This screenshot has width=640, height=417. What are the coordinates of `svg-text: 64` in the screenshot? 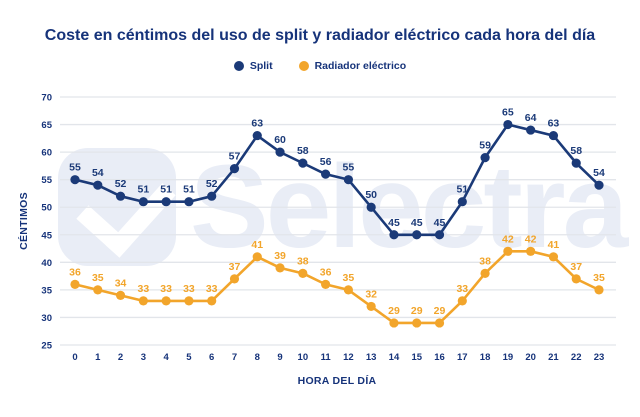 It's located at (531, 118).